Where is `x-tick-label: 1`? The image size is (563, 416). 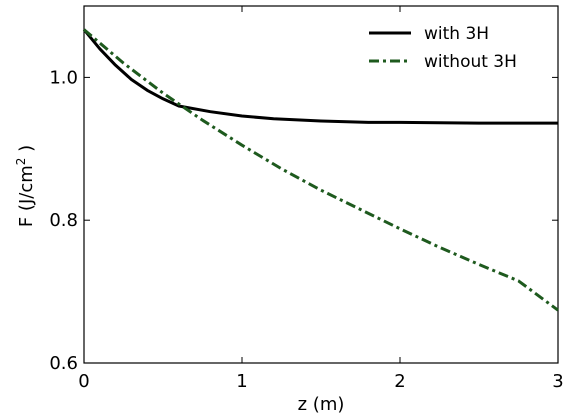
x-tick-label: 1 is located at coordinates (241, 381).